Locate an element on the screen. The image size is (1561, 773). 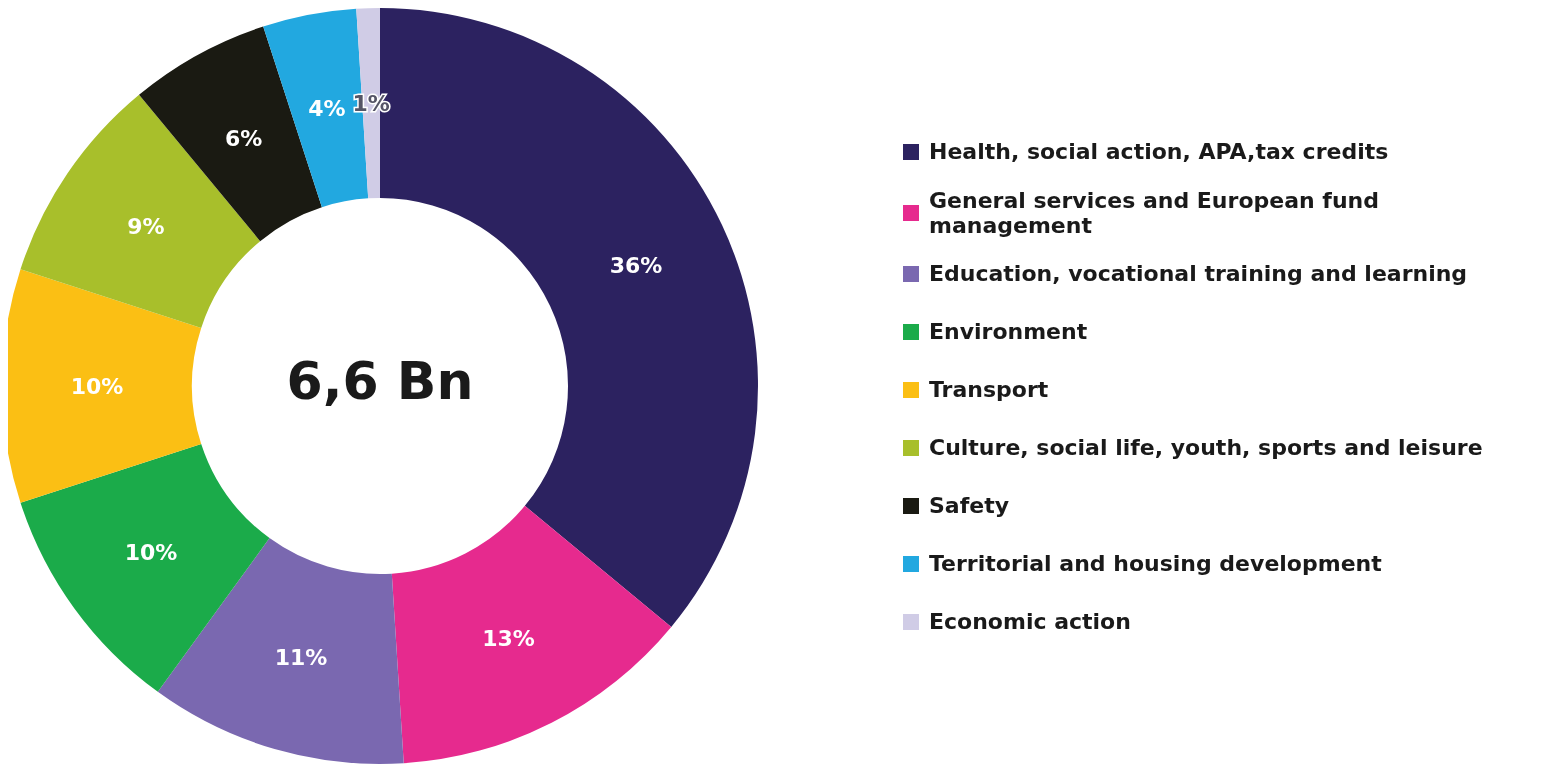
data-label: 13% is located at coordinates (508, 638).